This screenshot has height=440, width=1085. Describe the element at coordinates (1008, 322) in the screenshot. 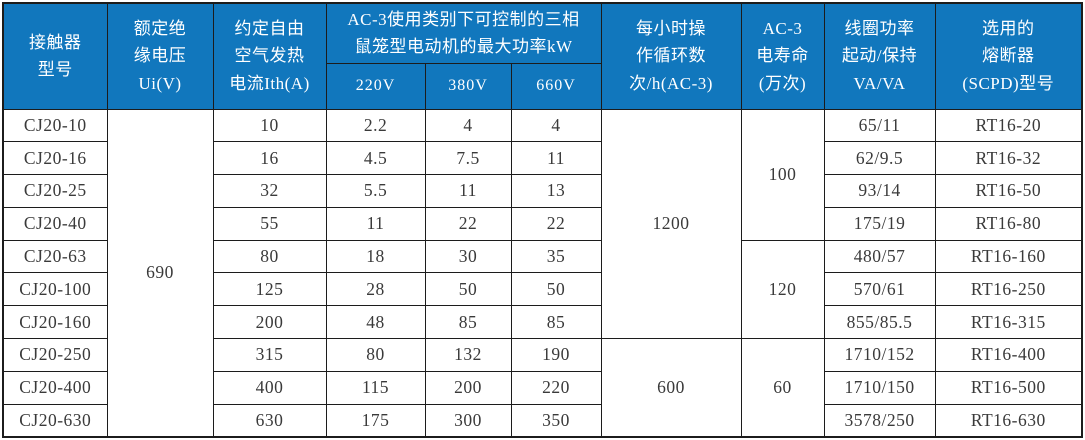

I see `cell-fuse: RT16-315` at that location.